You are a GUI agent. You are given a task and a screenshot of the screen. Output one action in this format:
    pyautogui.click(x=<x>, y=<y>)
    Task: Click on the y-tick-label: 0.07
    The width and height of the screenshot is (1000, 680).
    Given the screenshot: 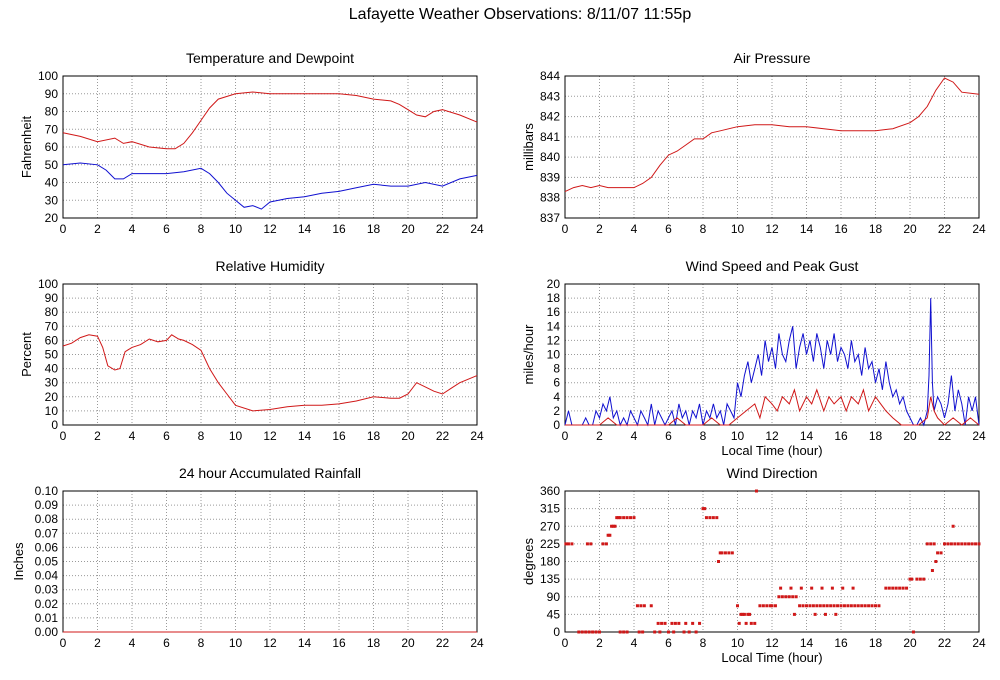 What is the action you would take?
    pyautogui.click(x=47, y=533)
    